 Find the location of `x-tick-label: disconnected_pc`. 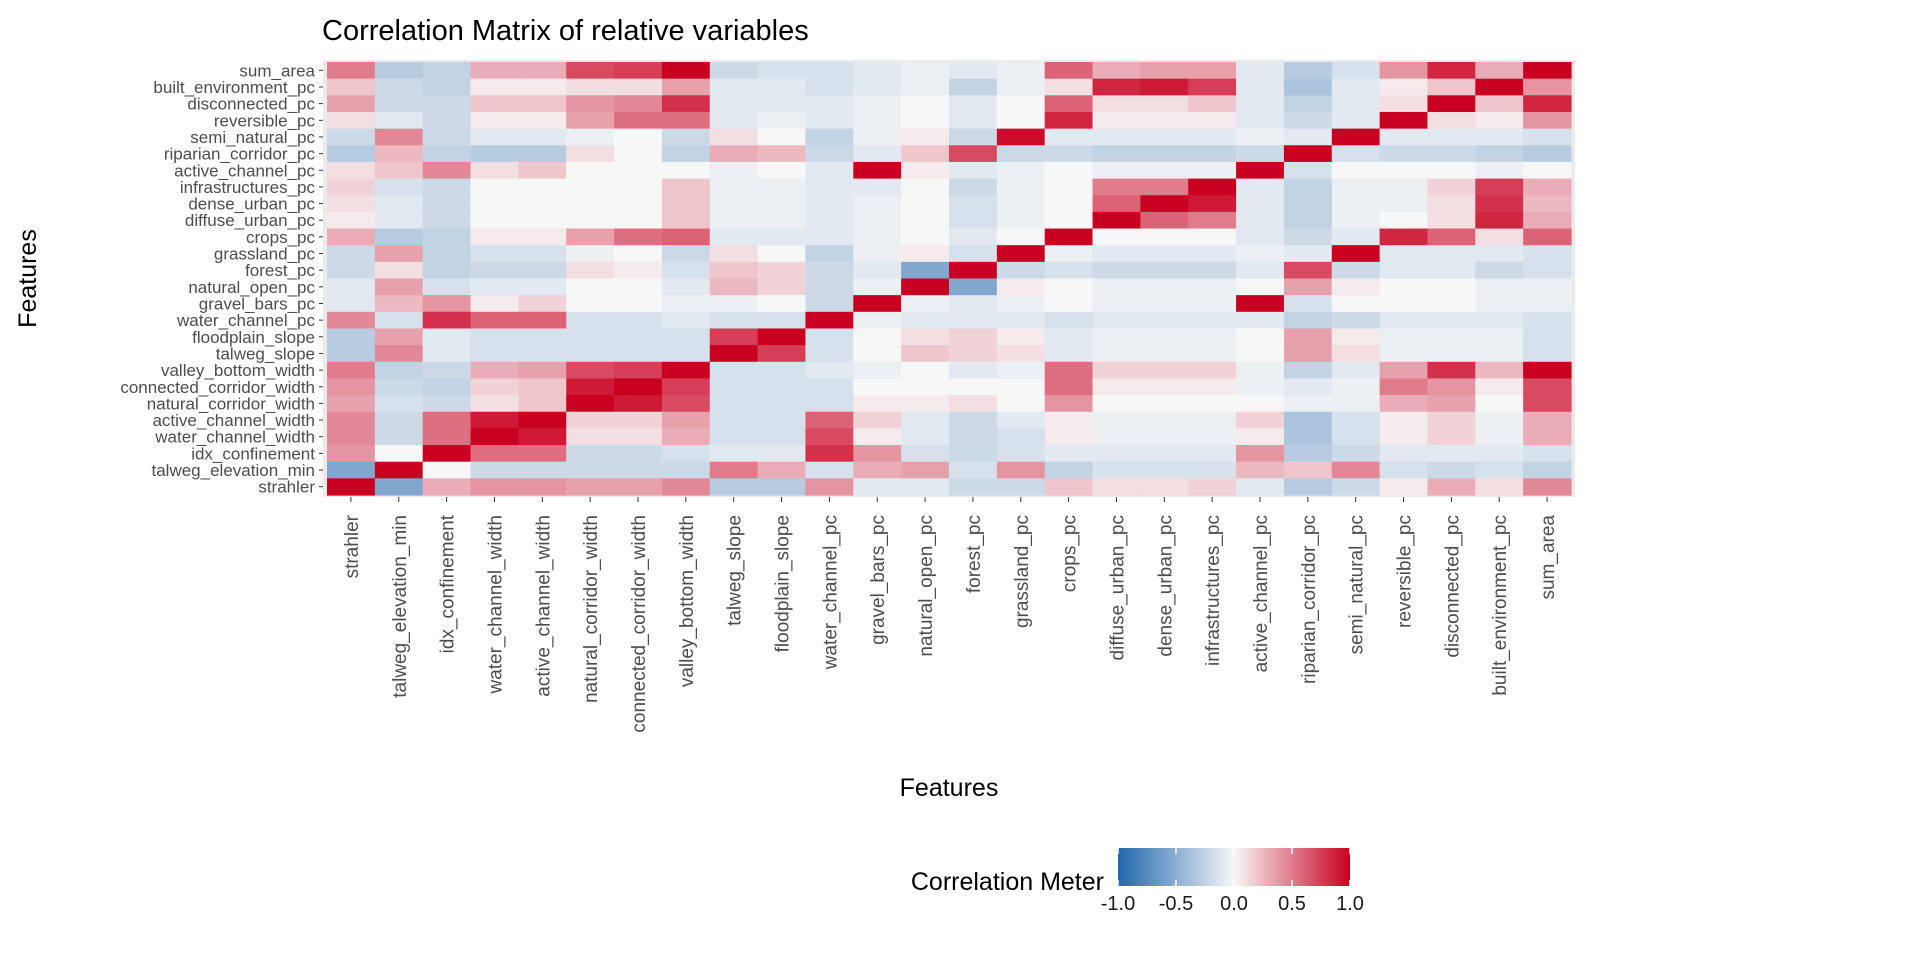

x-tick-label: disconnected_pc is located at coordinates (1452, 586).